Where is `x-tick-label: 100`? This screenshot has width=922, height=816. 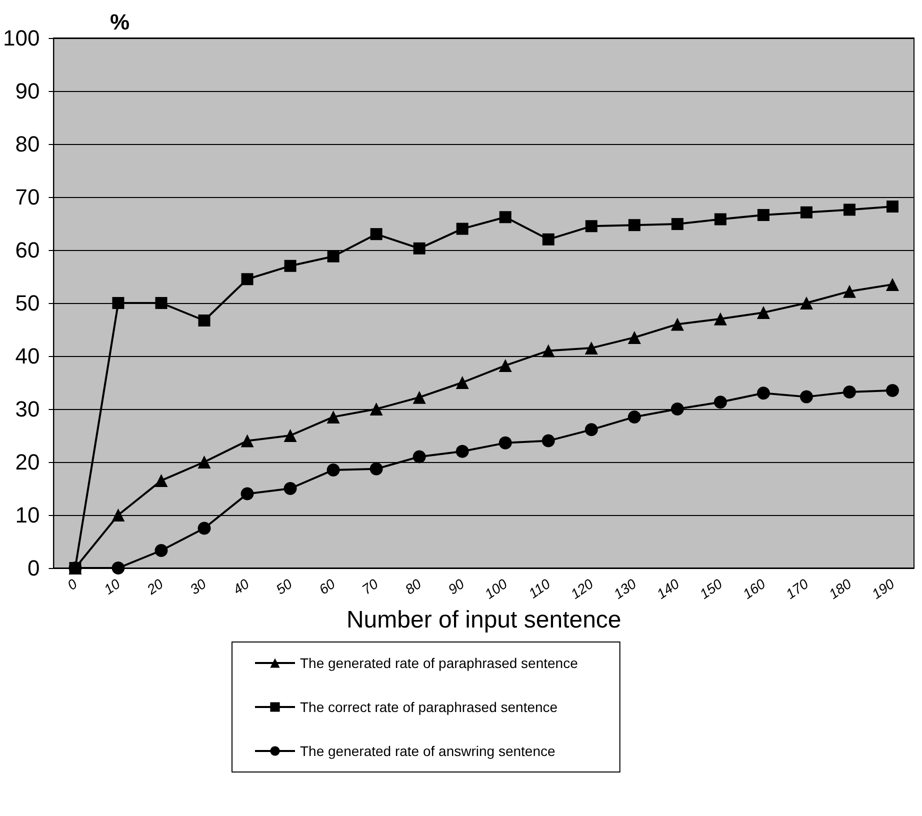
x-tick-label: 100 is located at coordinates (496, 588).